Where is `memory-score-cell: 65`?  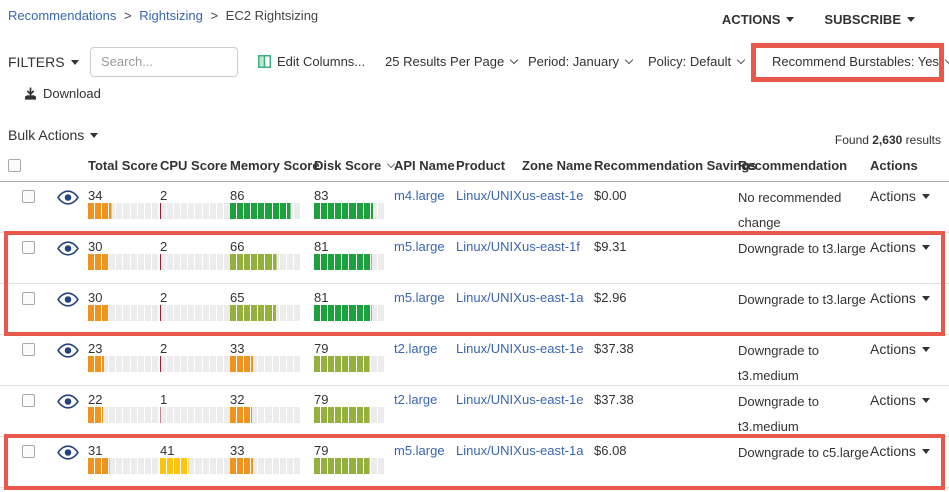
memory-score-cell: 65 is located at coordinates (272, 302).